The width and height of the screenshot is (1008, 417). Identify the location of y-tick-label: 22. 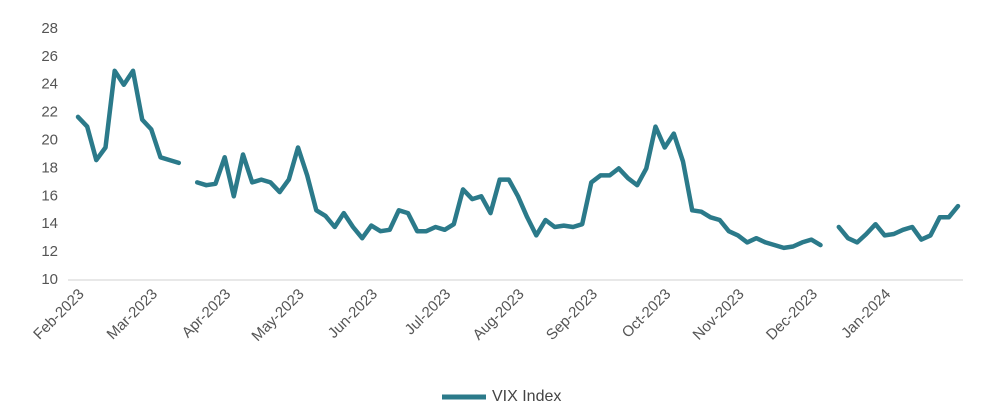
(49, 112).